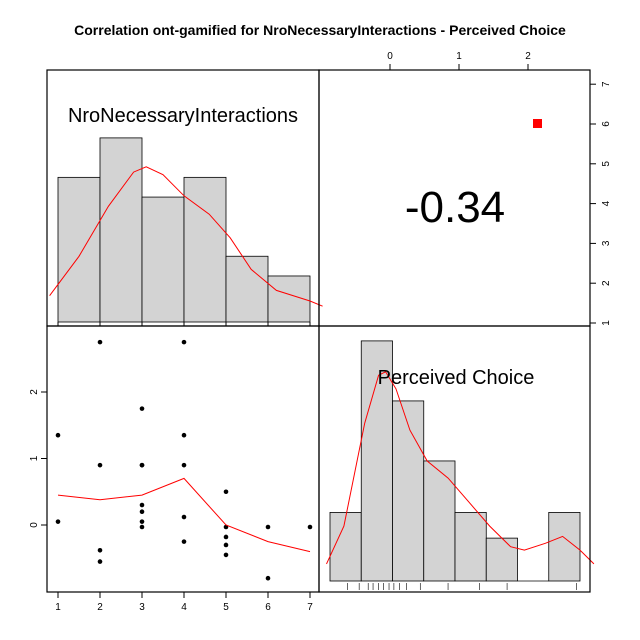 This screenshot has width=640, height=640. I want to click on variable-label-2: Perceived Choice, so click(456, 378).